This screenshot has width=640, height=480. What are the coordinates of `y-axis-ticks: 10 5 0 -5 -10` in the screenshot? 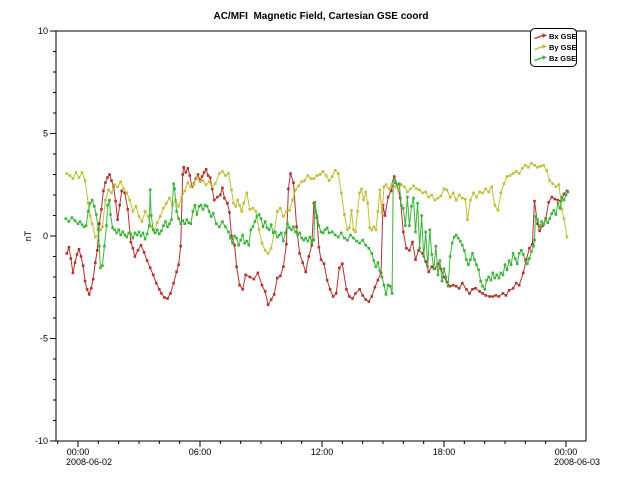 It's located at (45, 236).